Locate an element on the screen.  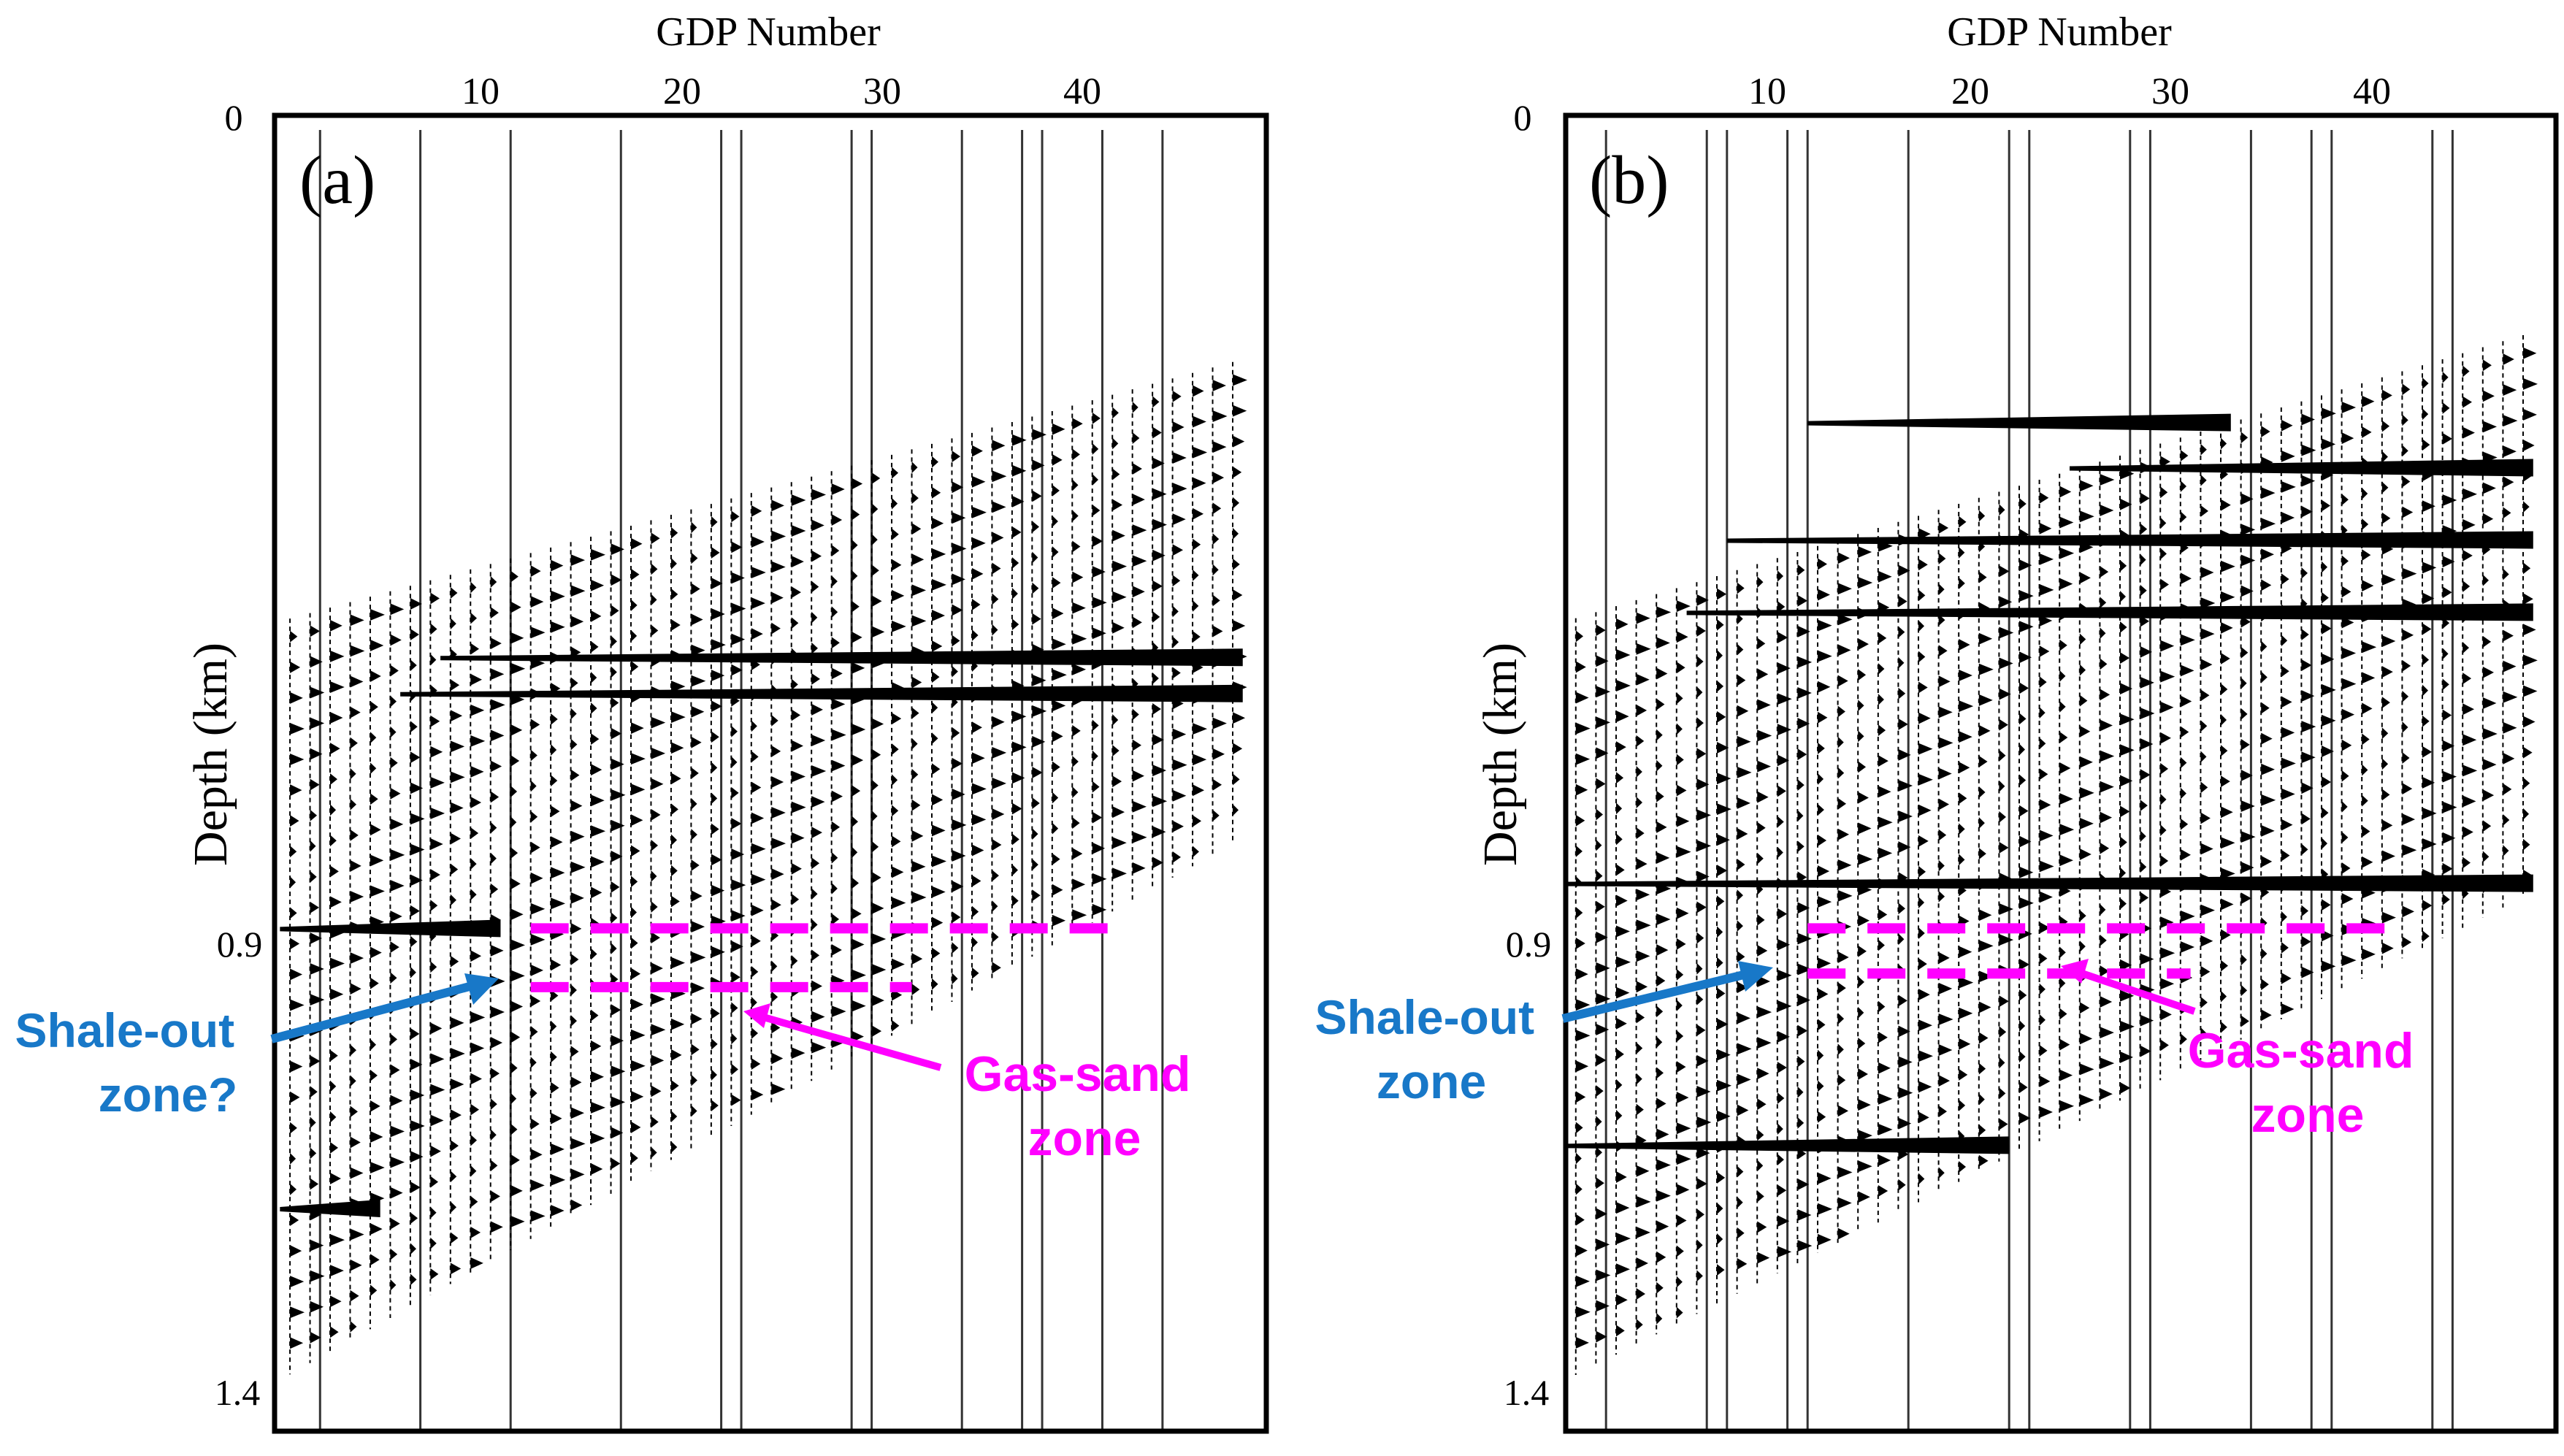
panel-b-gas-text: Gas-sand zone is located at coordinates (2308, 1083).